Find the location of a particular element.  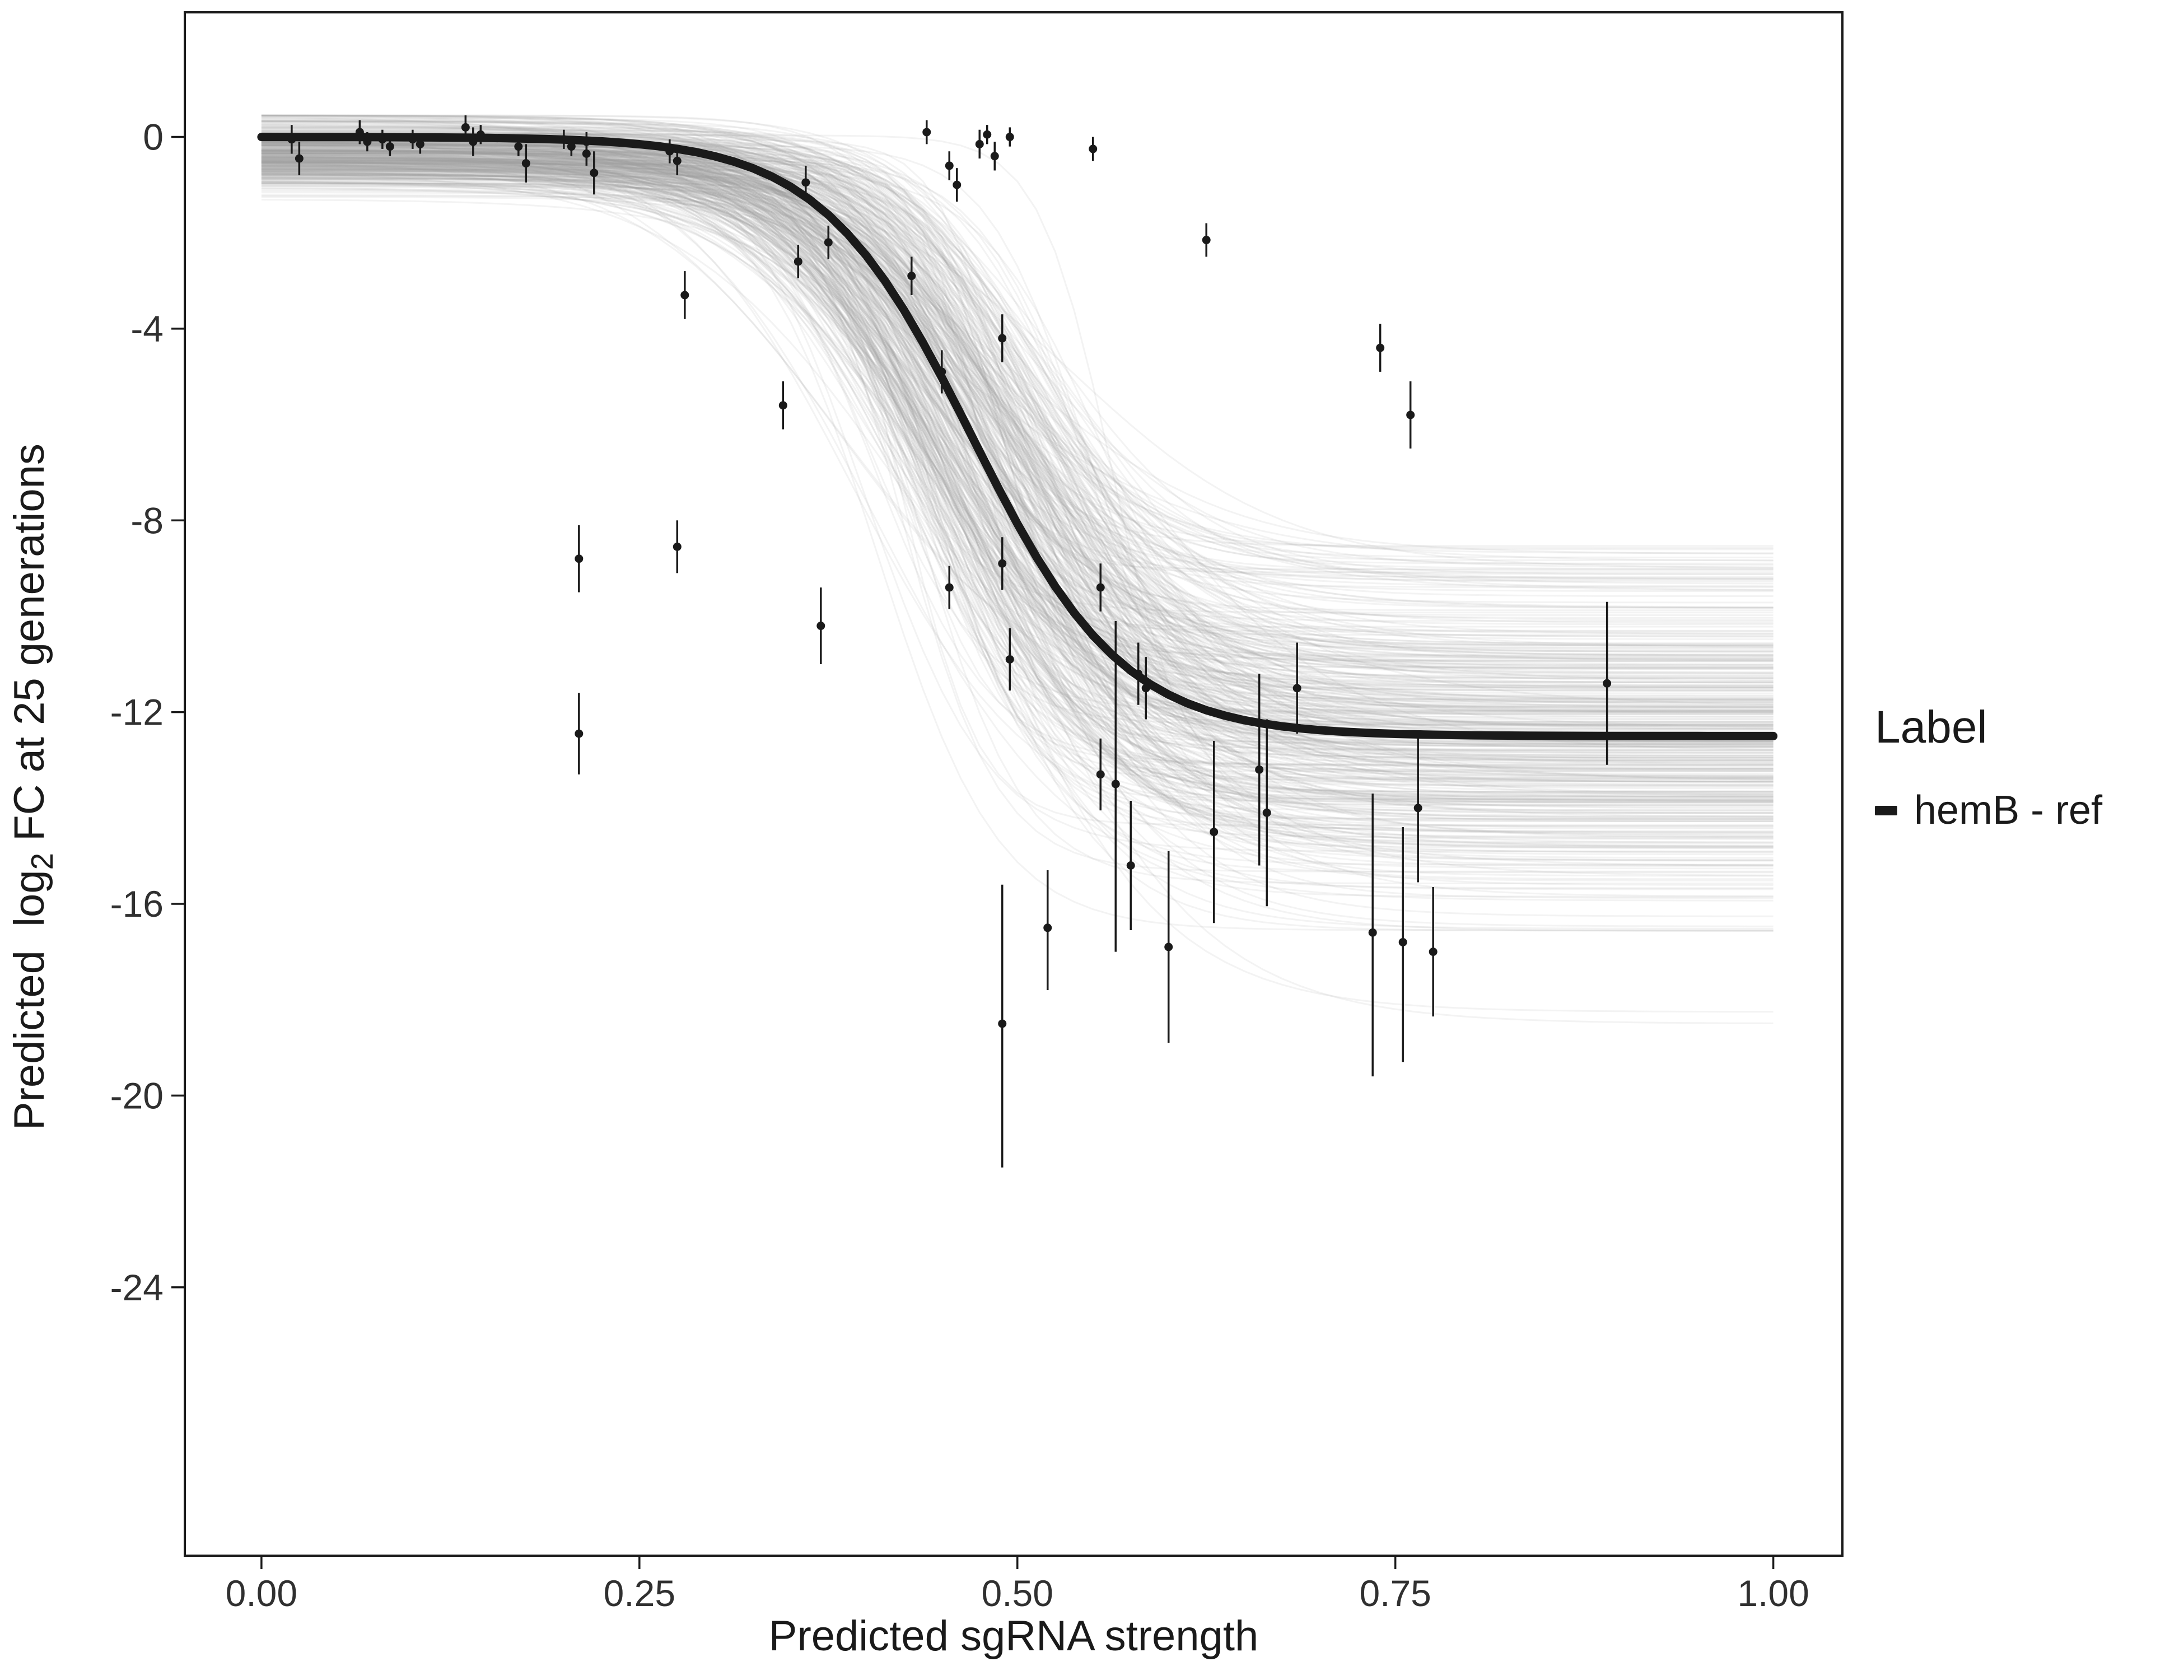

legend-key-line-icon is located at coordinates (1886, 810).